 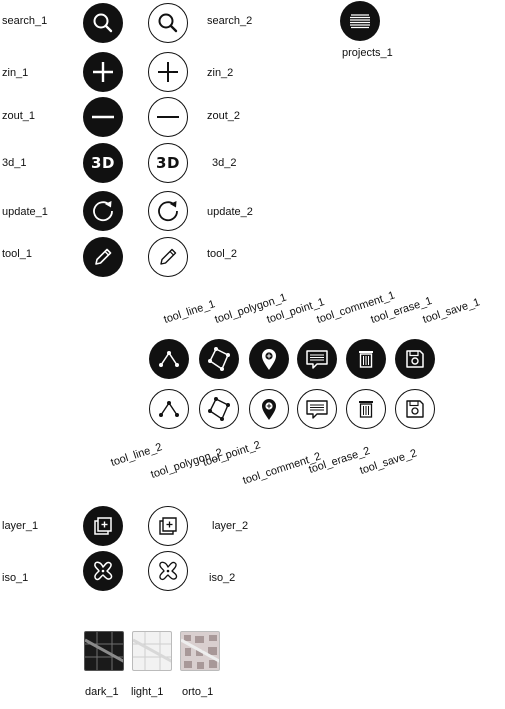 What do you see at coordinates (220, 73) in the screenshot?
I see `label-zin-2: zin_2` at bounding box center [220, 73].